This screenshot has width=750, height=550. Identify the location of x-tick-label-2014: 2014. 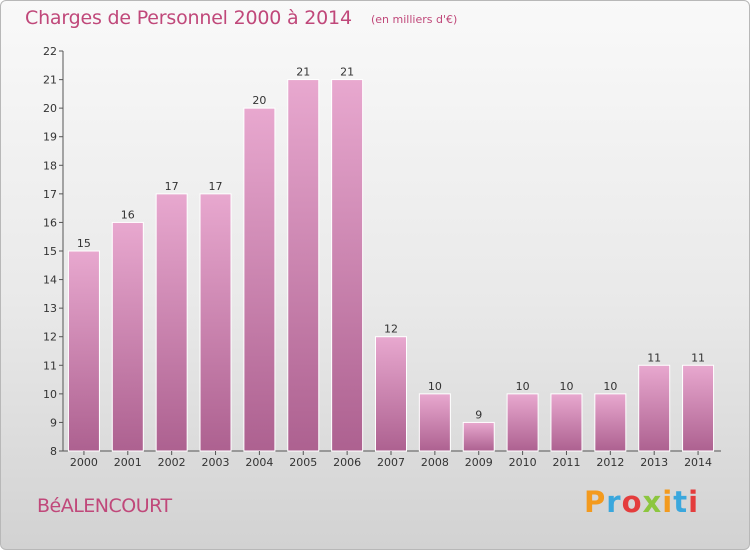
(698, 462).